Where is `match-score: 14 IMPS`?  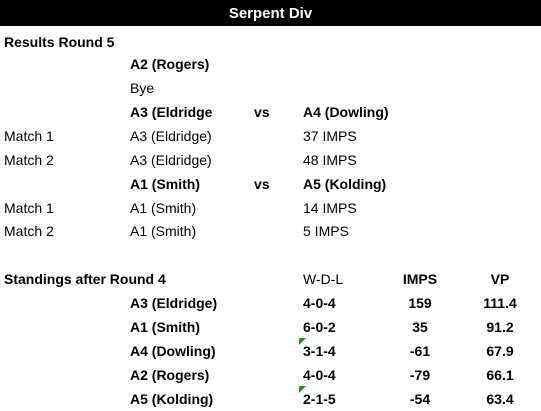 match-score: 14 IMPS is located at coordinates (330, 208).